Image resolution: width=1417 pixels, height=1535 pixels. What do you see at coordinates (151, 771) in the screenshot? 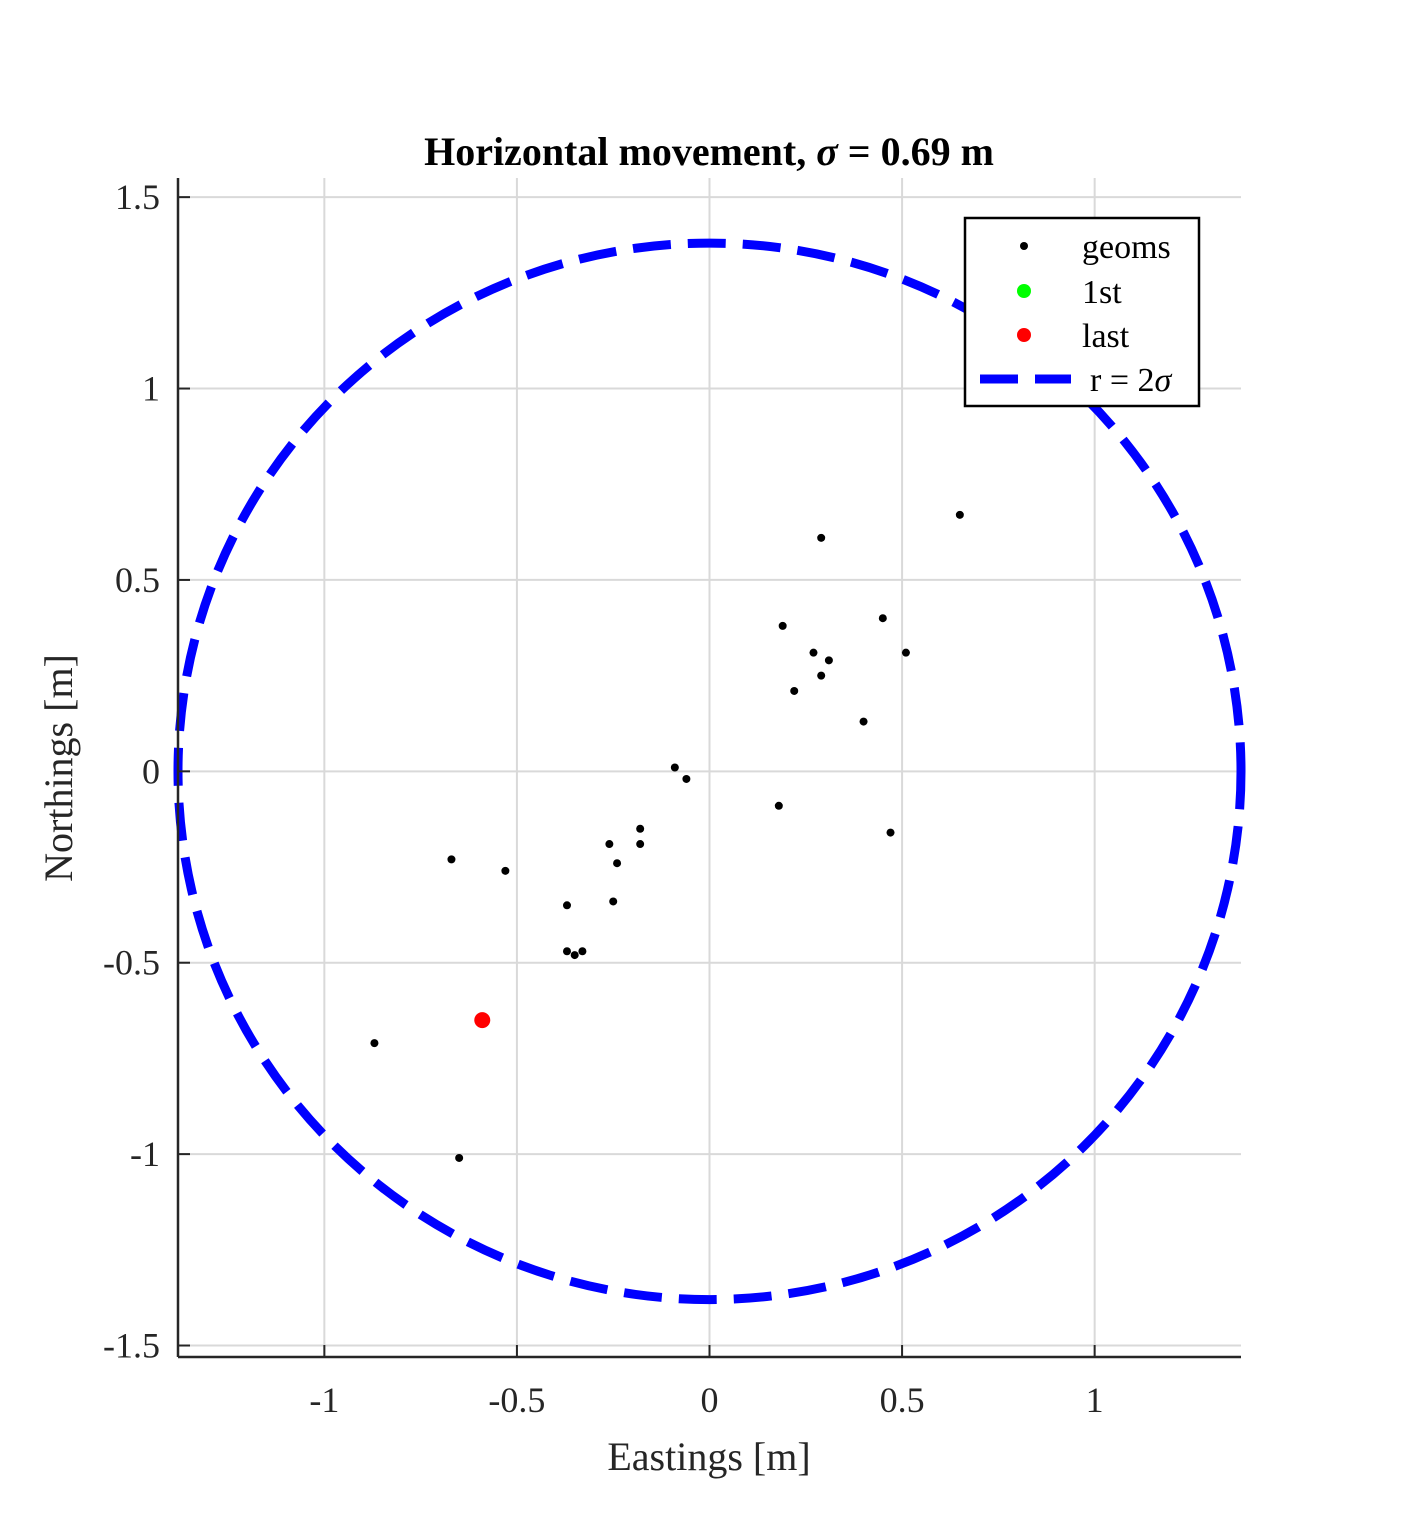
I see `y-tick-label: 0` at bounding box center [151, 771].